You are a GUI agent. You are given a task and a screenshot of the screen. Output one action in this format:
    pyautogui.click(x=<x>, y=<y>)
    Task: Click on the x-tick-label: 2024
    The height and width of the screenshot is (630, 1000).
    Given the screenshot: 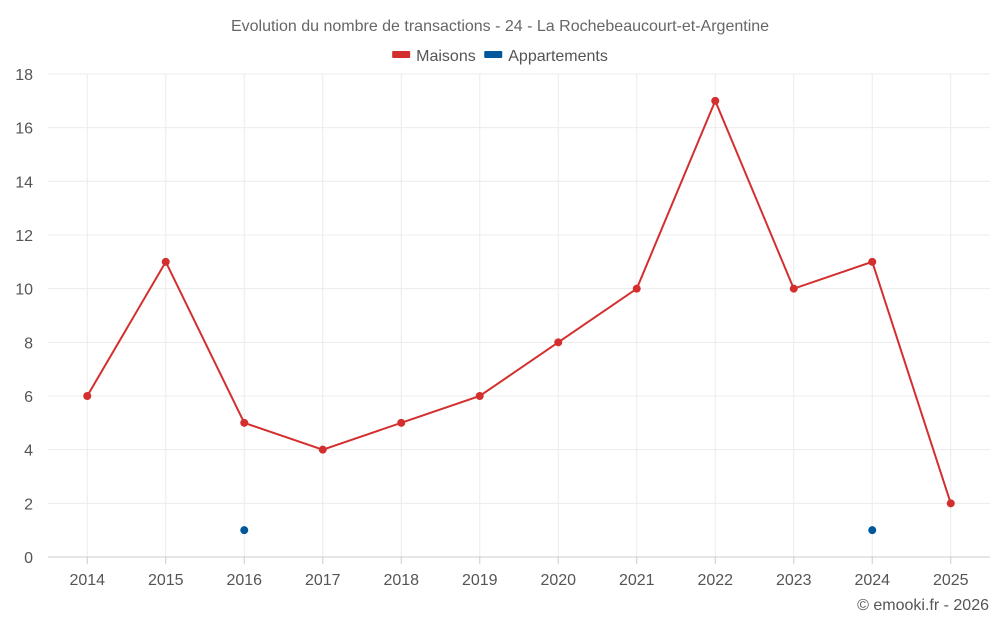 What is the action you would take?
    pyautogui.click(x=872, y=580)
    